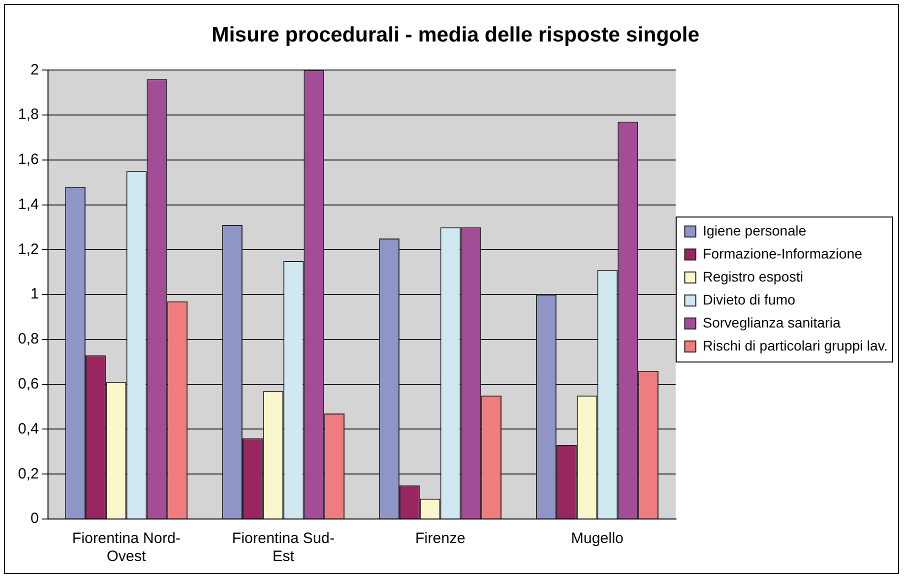 Image resolution: width=905 pixels, height=580 pixels. I want to click on x-tick-label: Fiorentina Sud-Est, so click(283, 548).